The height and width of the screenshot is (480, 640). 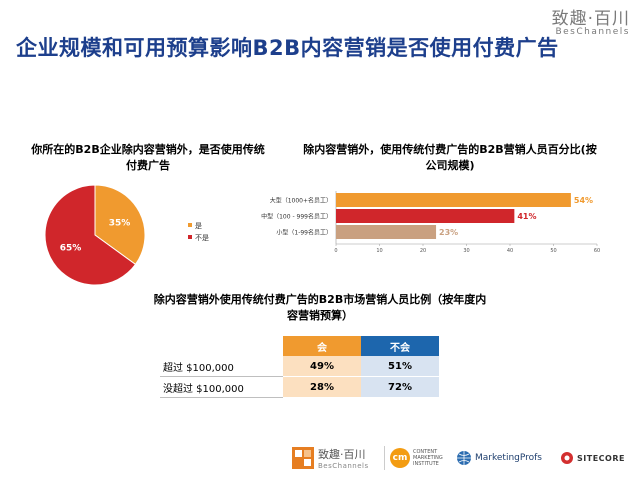 I want to click on beschannels-en: BesChannels, so click(x=343, y=466).